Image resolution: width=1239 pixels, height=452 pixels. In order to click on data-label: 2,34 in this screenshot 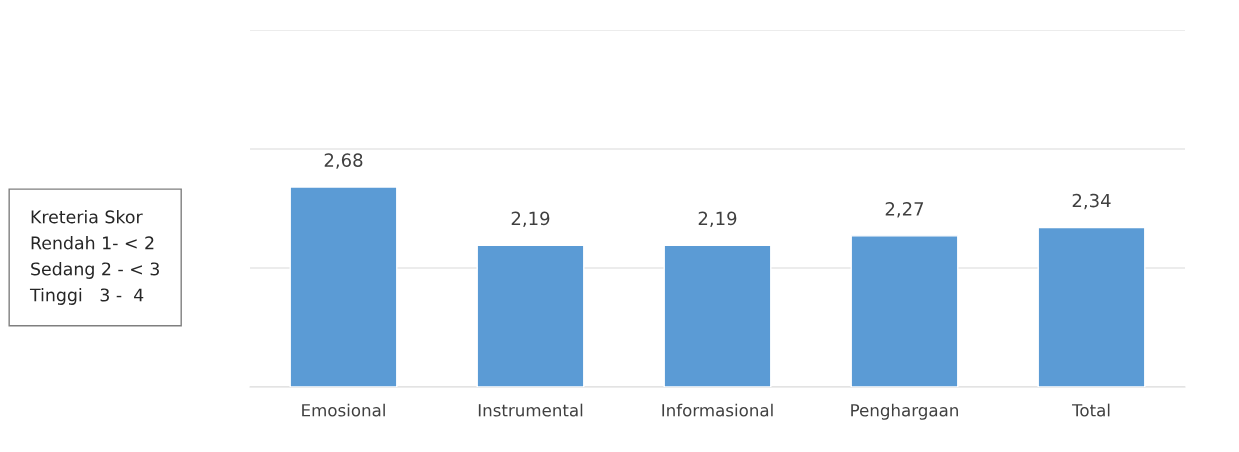, I will do `click(1091, 201)`.